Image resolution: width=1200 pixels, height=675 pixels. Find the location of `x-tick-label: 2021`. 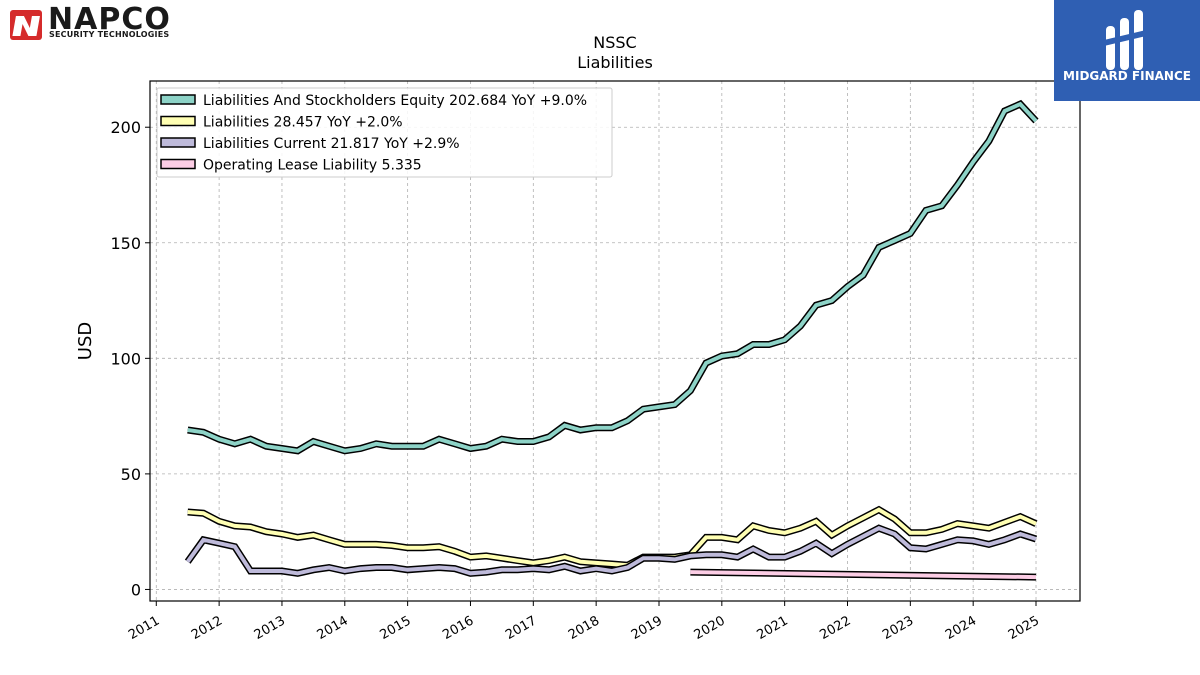

x-tick-label: 2021 is located at coordinates (773, 628).